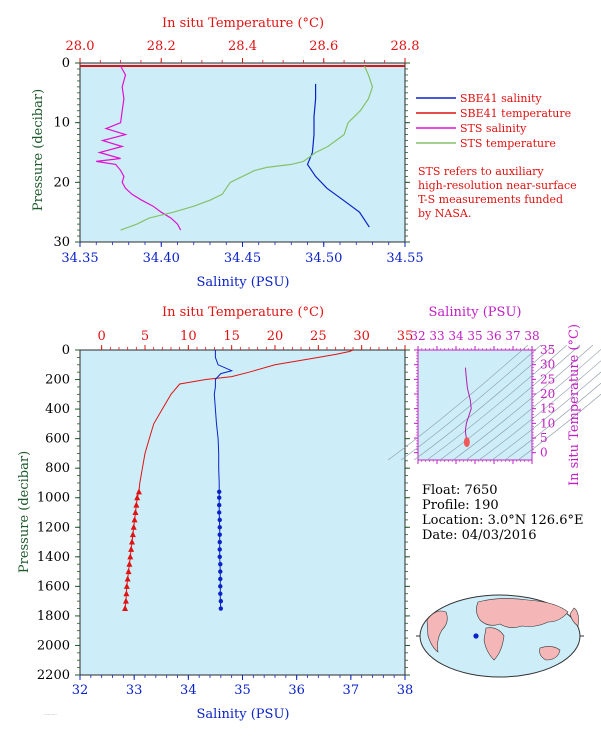  Describe the element at coordinates (476, 636) in the screenshot. I see `float-location-marker` at that location.